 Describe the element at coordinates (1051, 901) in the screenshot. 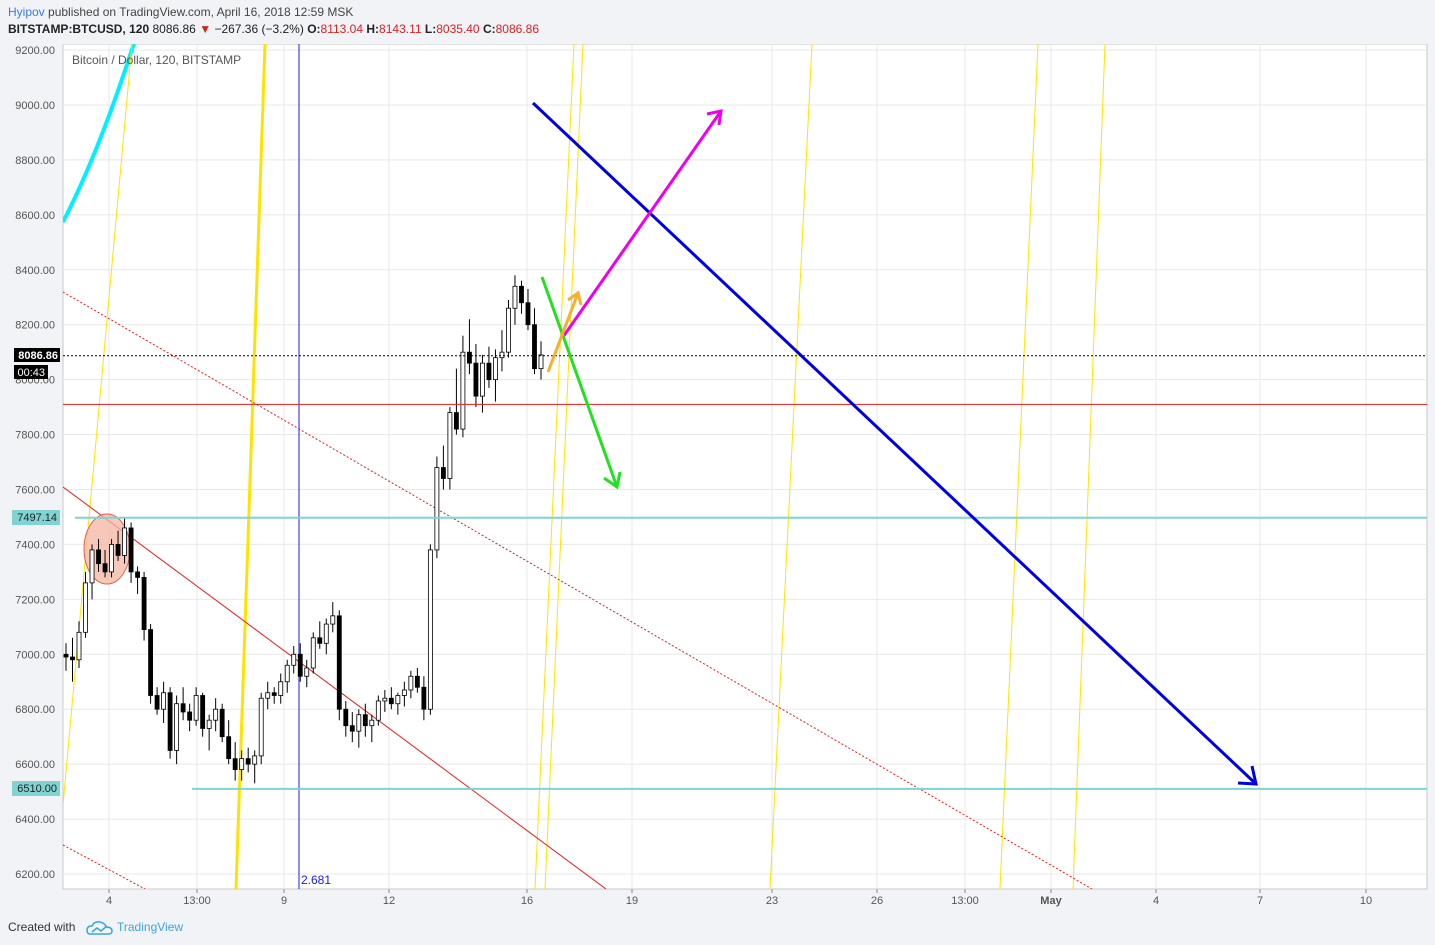

I see `x-tick-label: May` at that location.